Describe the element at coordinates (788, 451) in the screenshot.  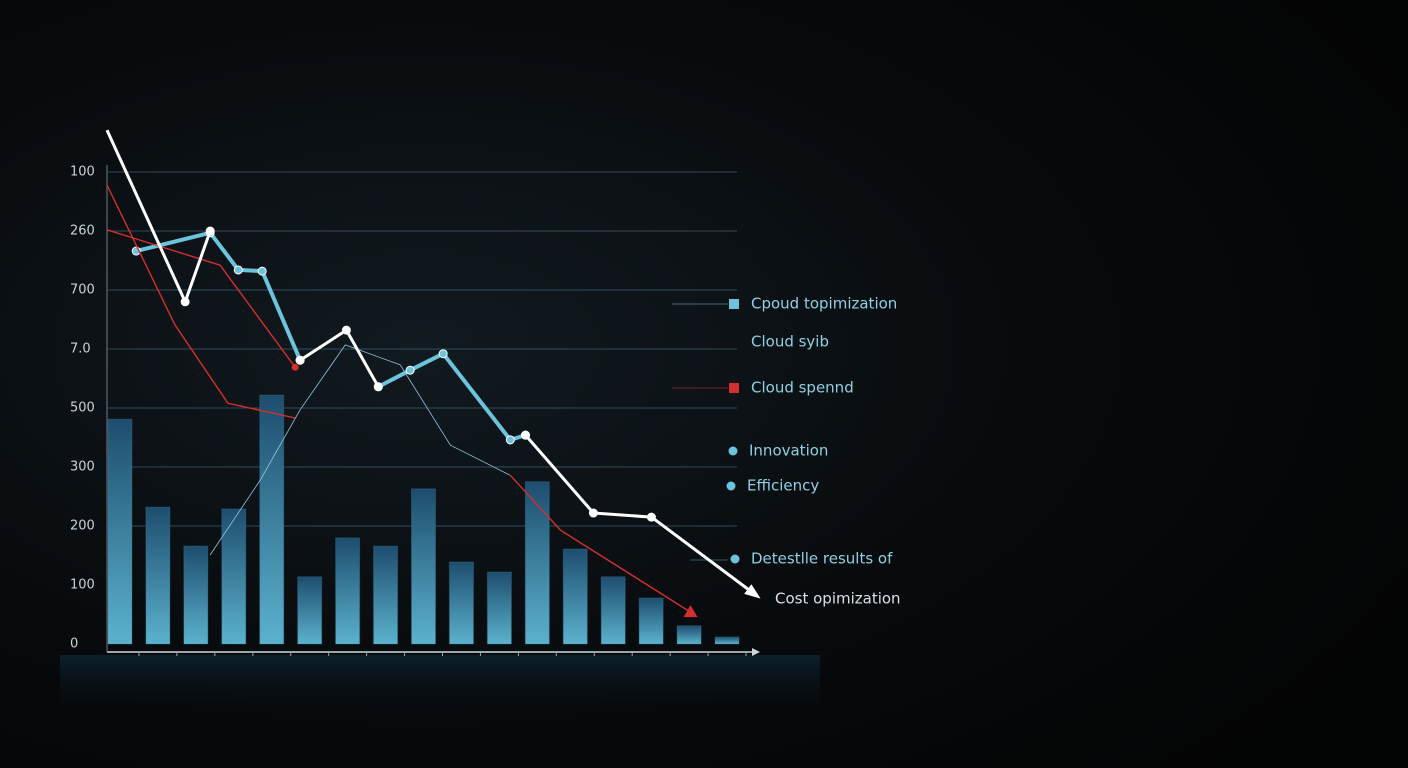
I see `annotation: Innovation` at that location.